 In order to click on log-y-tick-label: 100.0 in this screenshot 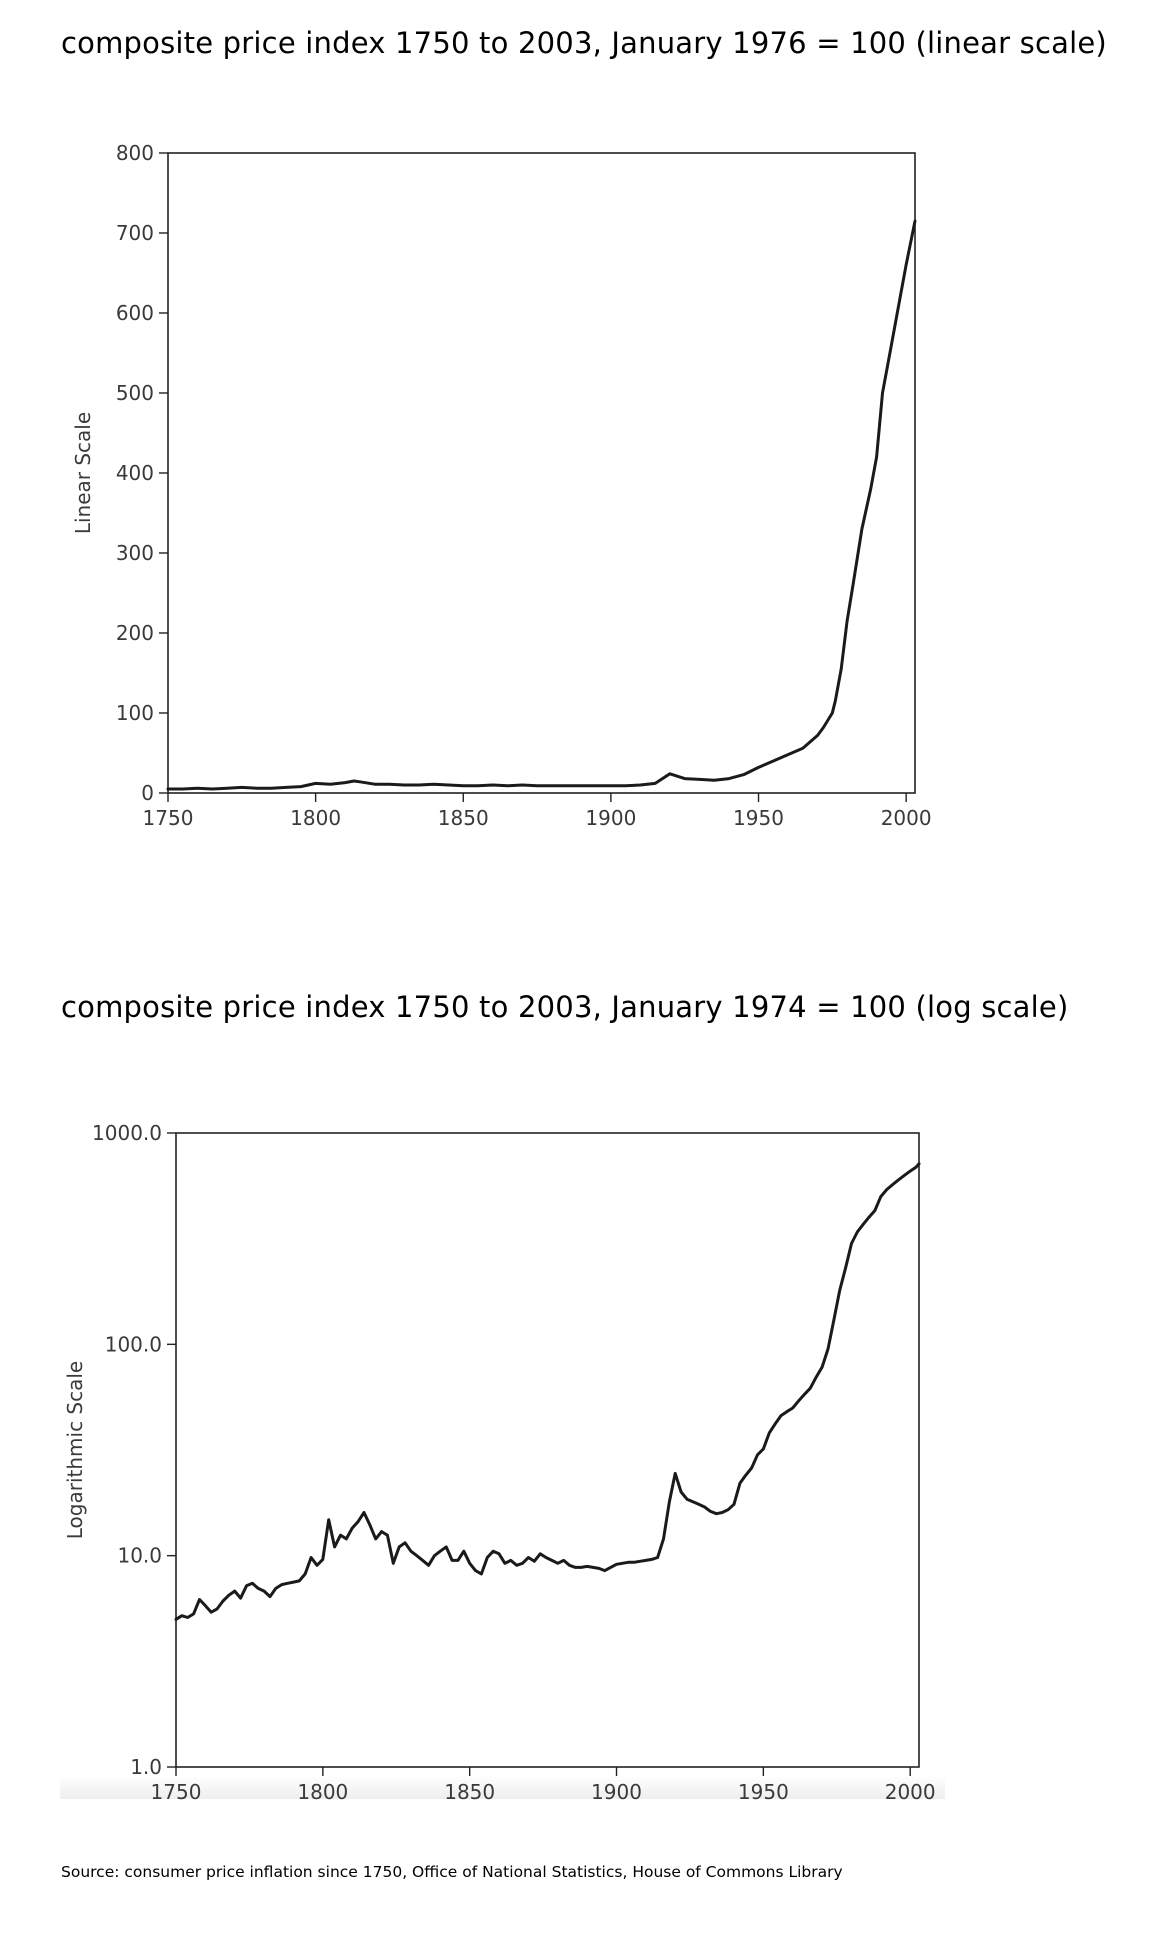, I will do `click(133, 1344)`.